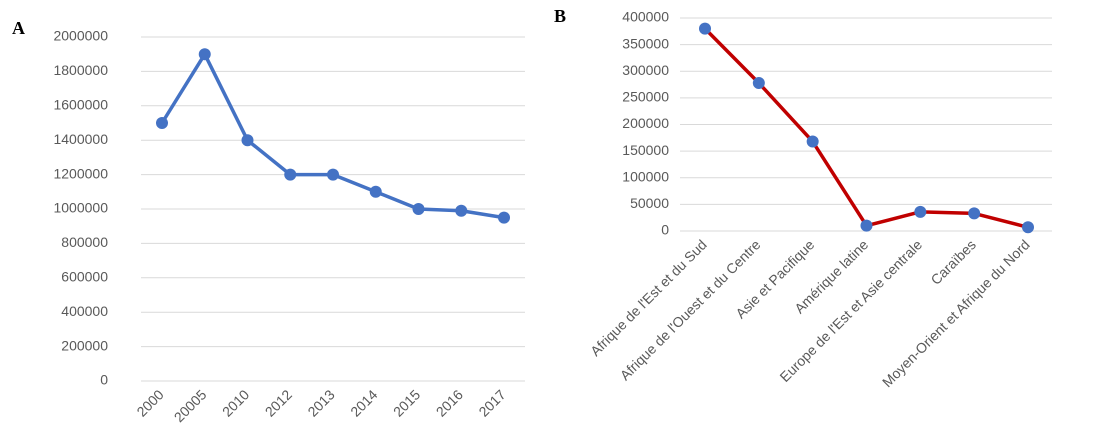  Describe the element at coordinates (952, 261) in the screenshot. I see `x-tick-label: Caraïbes` at that location.